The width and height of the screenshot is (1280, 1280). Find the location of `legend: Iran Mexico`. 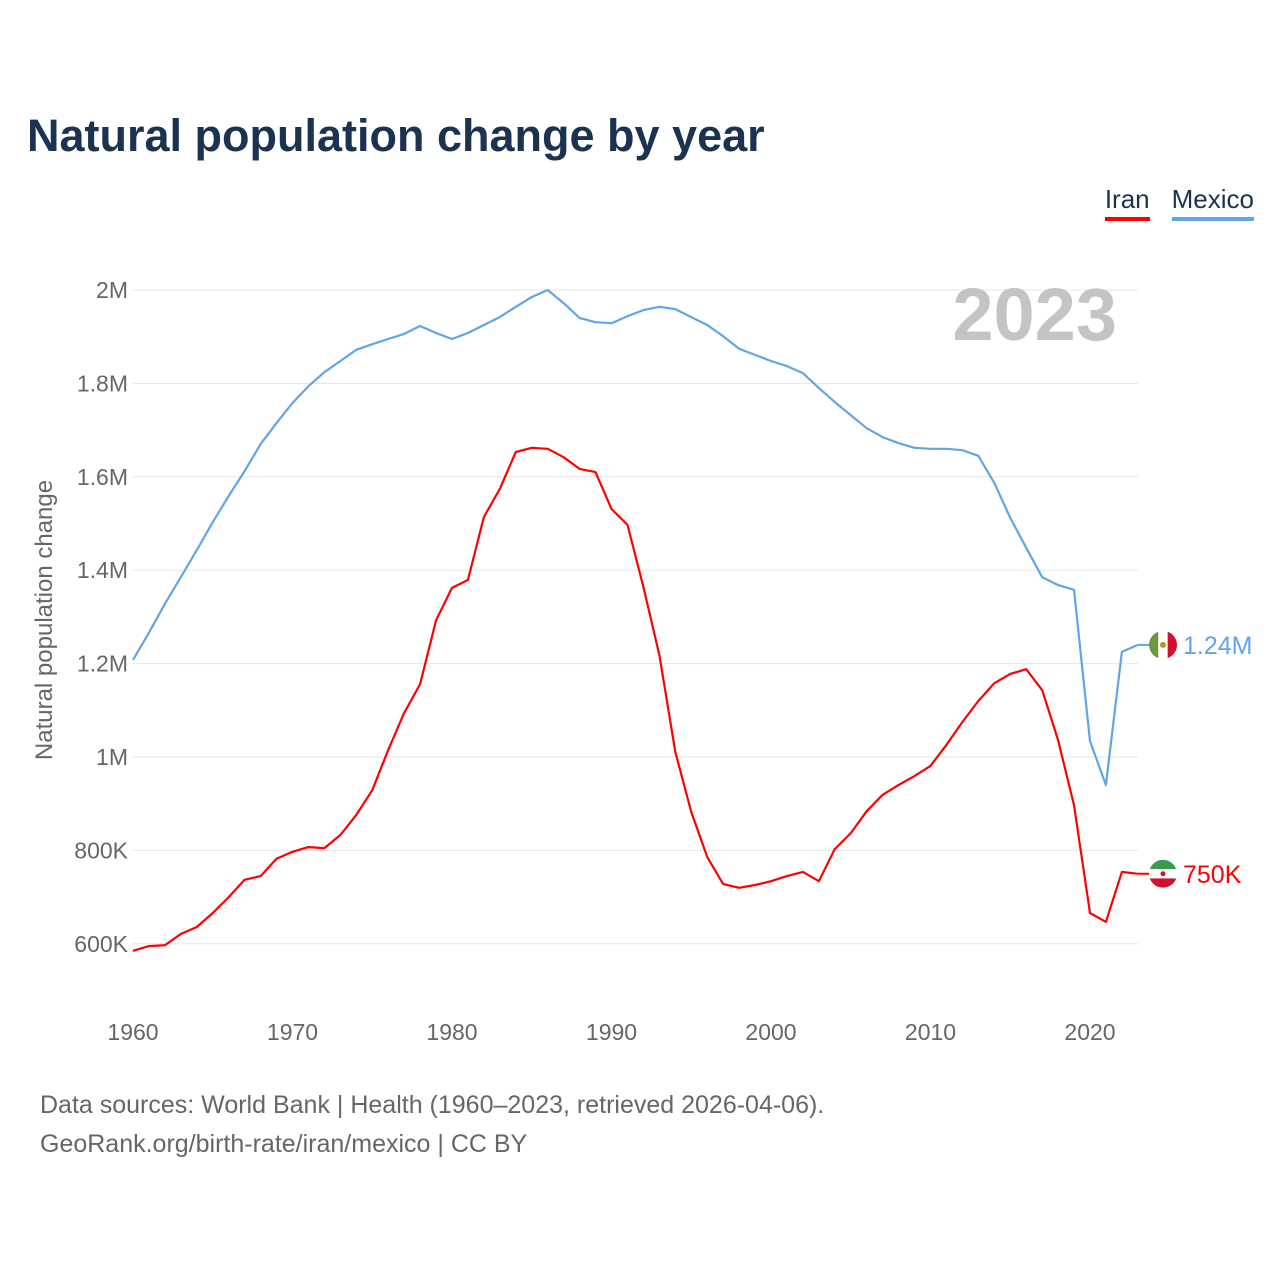

legend: Iran Mexico is located at coordinates (1179, 202).